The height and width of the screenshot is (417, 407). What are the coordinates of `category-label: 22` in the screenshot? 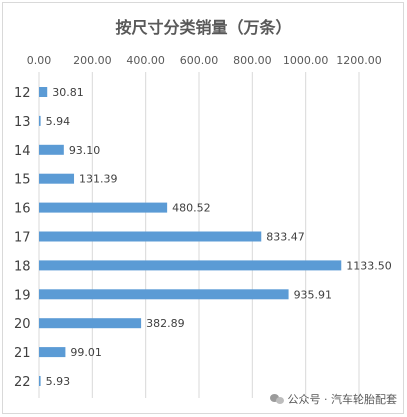 It's located at (22, 382).